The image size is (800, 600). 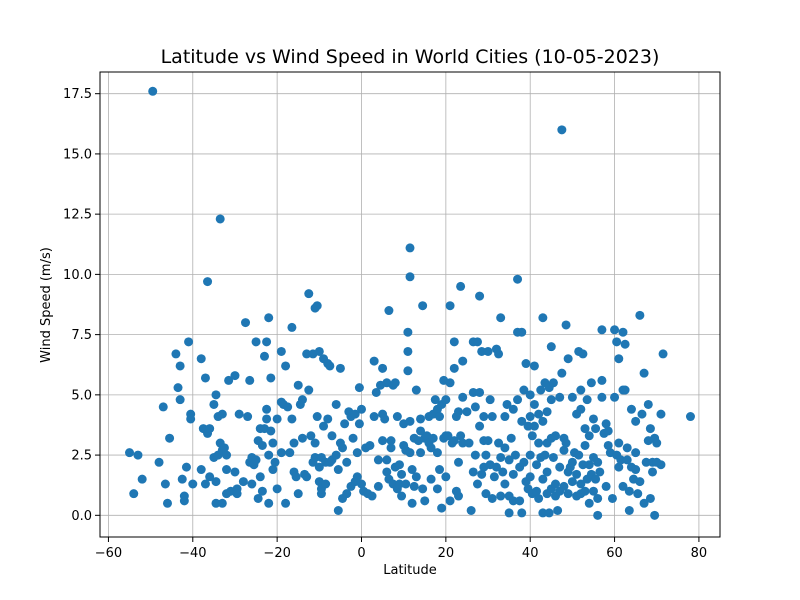 What do you see at coordinates (446, 553) in the screenshot?
I see `x-tick-label: 20` at bounding box center [446, 553].